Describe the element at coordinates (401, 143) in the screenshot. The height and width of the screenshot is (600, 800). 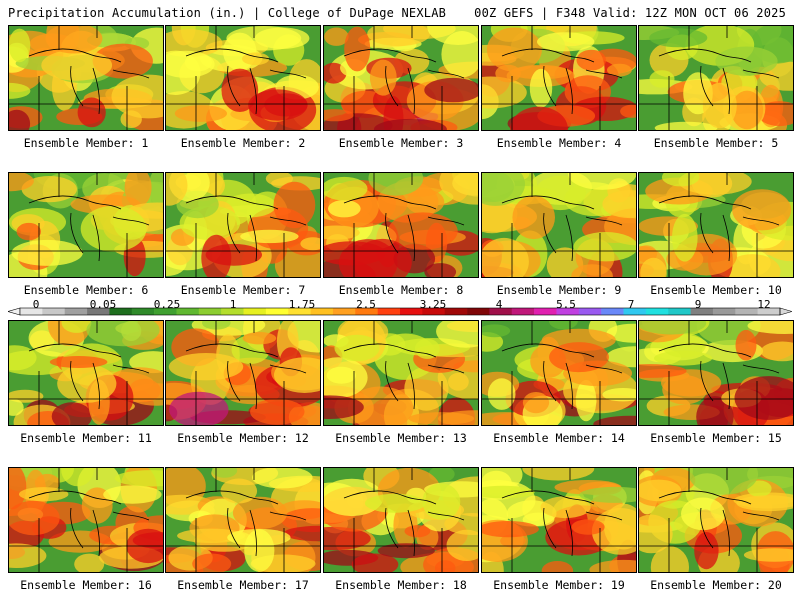
I see `ensemble-member-label: Ensemble Member: 3` at that location.